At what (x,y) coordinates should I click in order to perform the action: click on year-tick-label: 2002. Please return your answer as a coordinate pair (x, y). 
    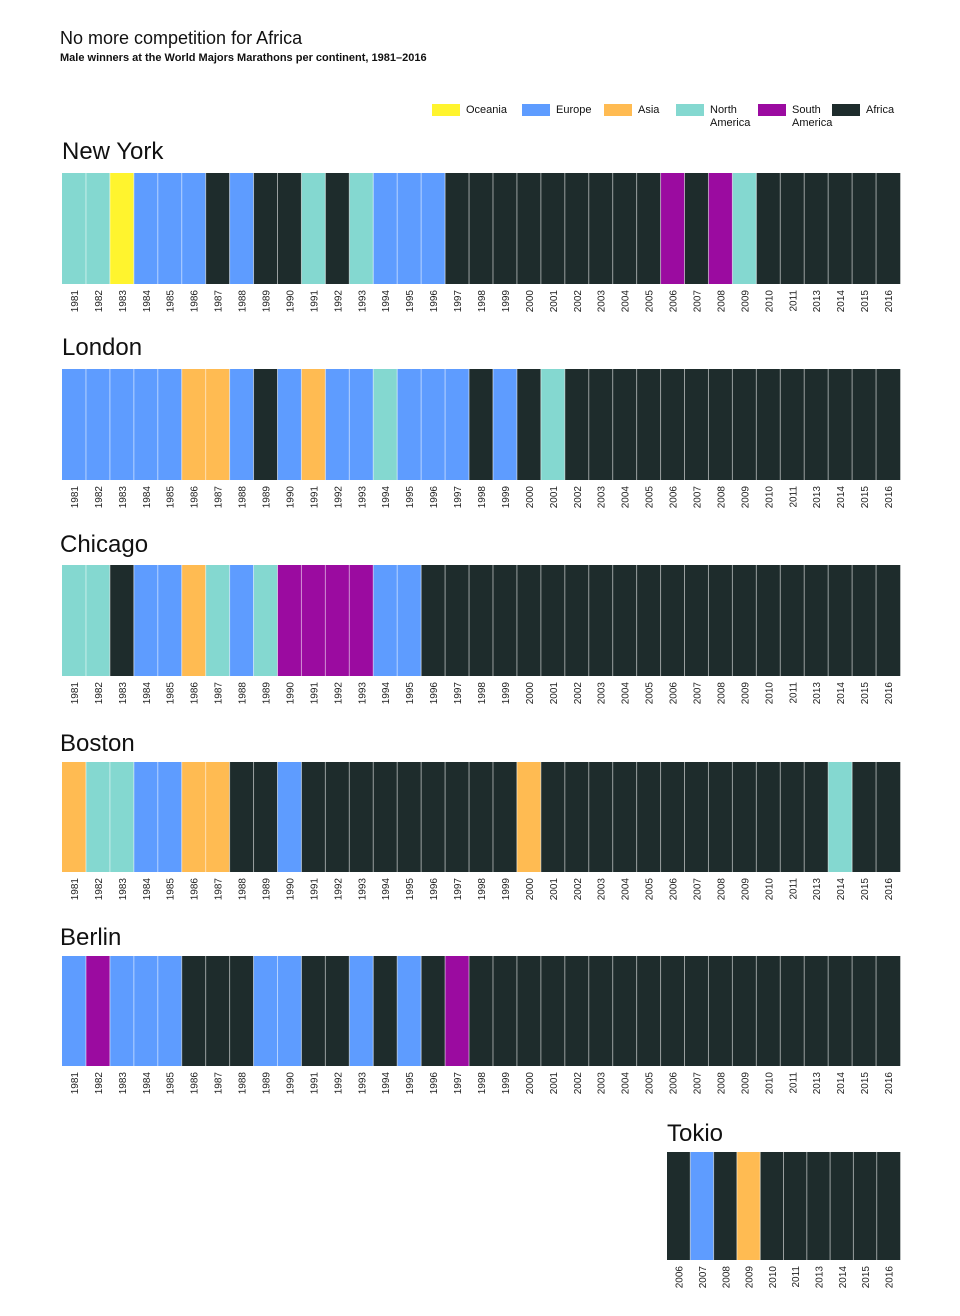
    Looking at the image, I should click on (578, 1083).